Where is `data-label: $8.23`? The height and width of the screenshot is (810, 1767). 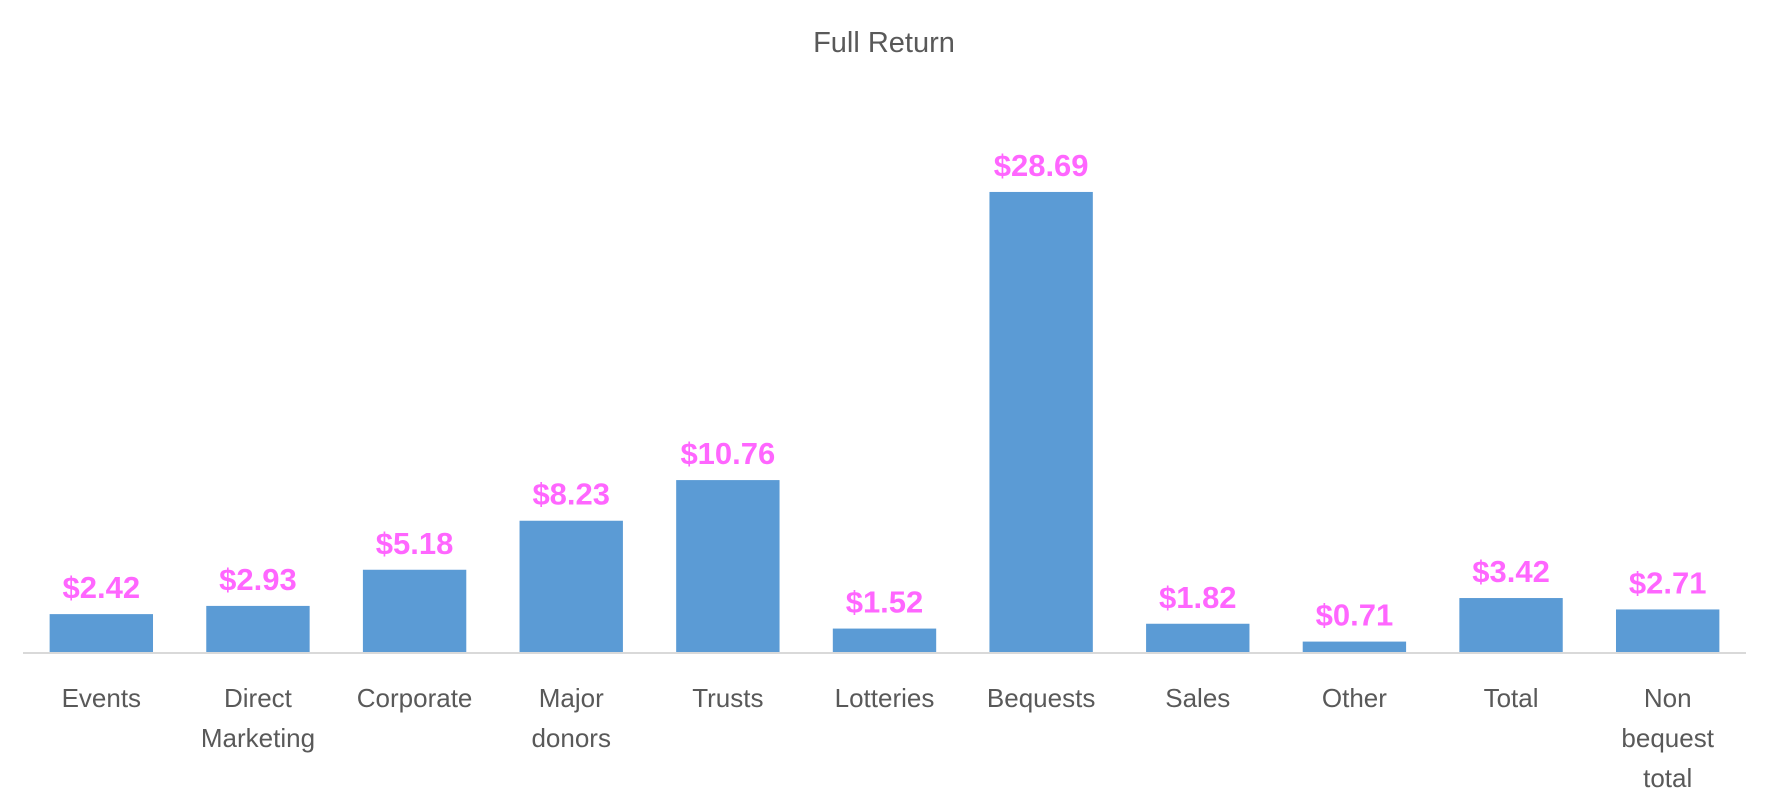
data-label: $8.23 is located at coordinates (571, 494).